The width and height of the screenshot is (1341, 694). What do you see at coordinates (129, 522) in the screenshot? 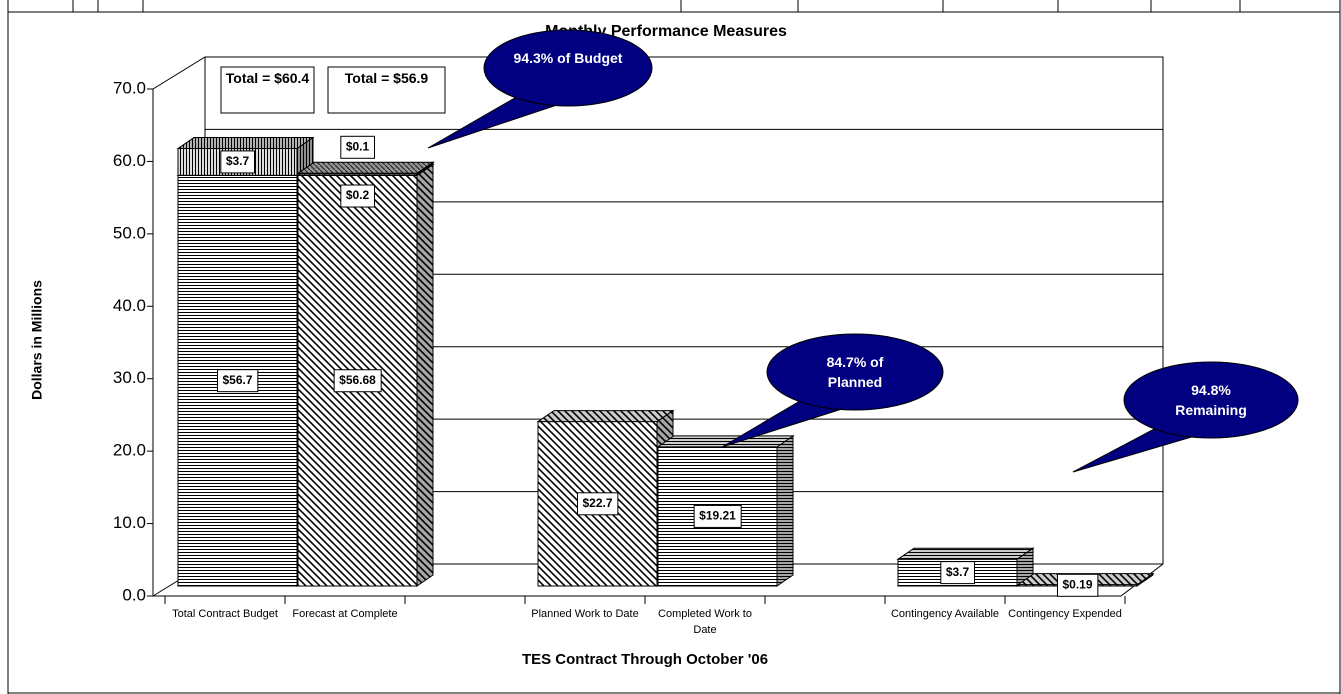
I see `y-tick-label: 10.0` at bounding box center [129, 522].